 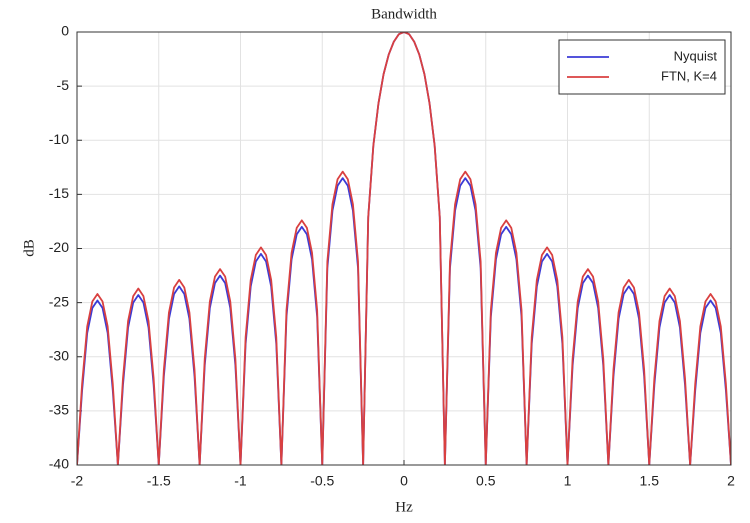 I want to click on y-tick-label: -5, so click(x=63, y=85).